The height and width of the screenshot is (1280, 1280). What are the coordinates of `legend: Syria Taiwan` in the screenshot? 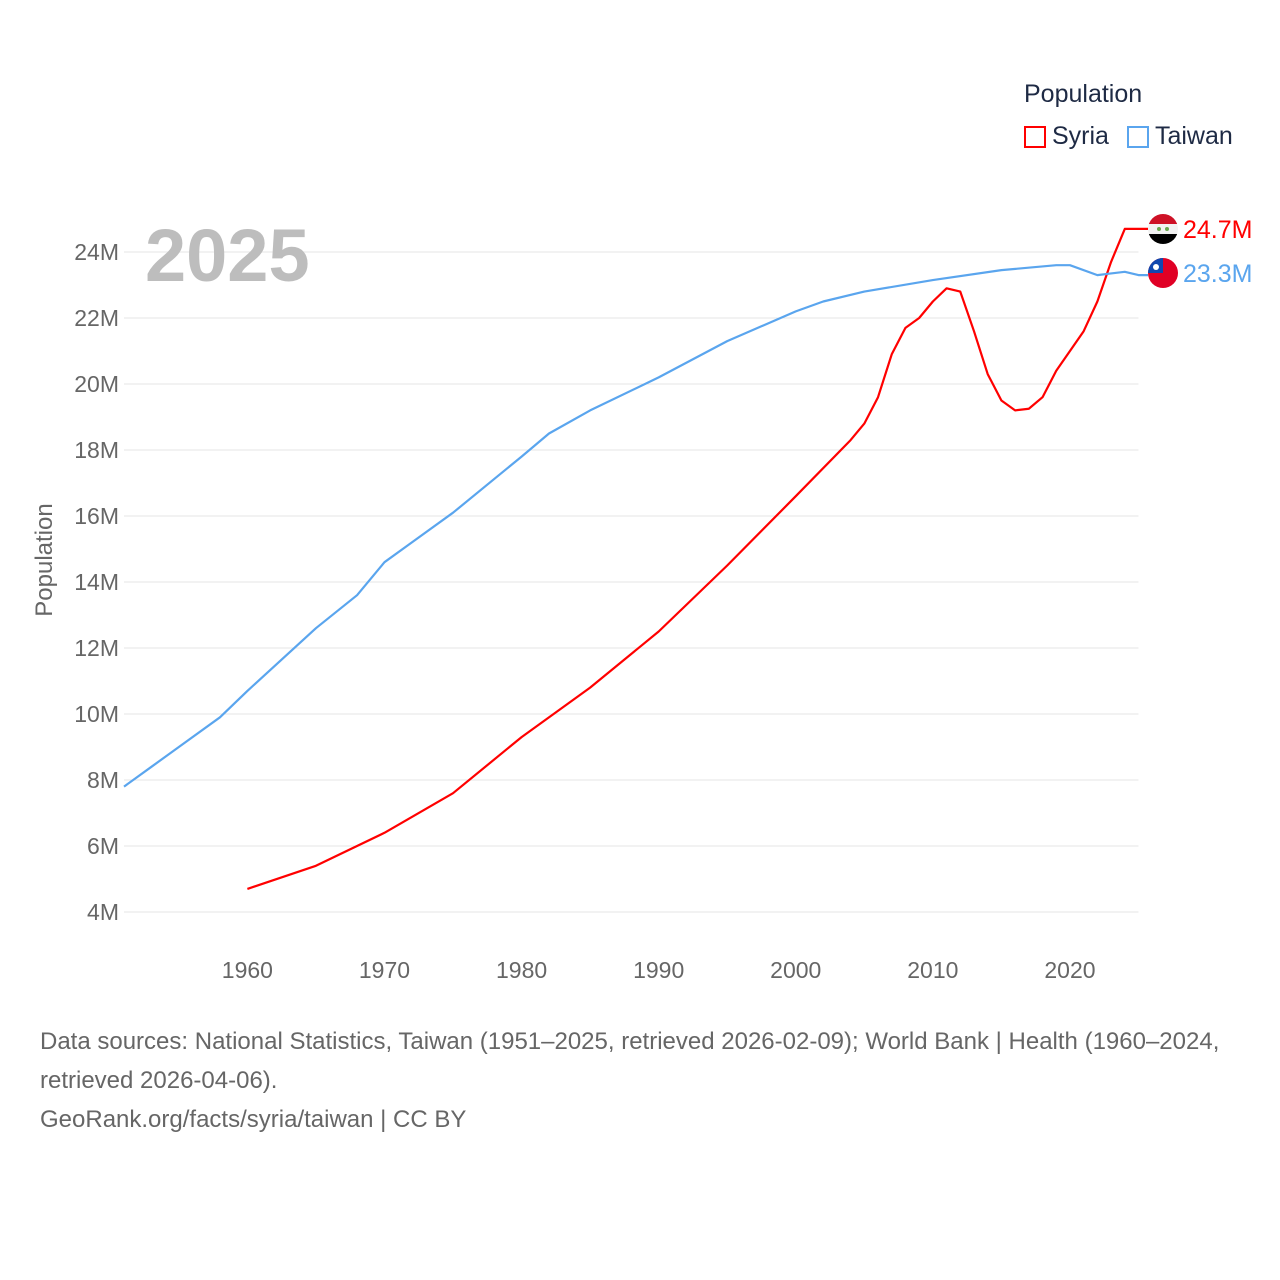 It's located at (1128, 136).